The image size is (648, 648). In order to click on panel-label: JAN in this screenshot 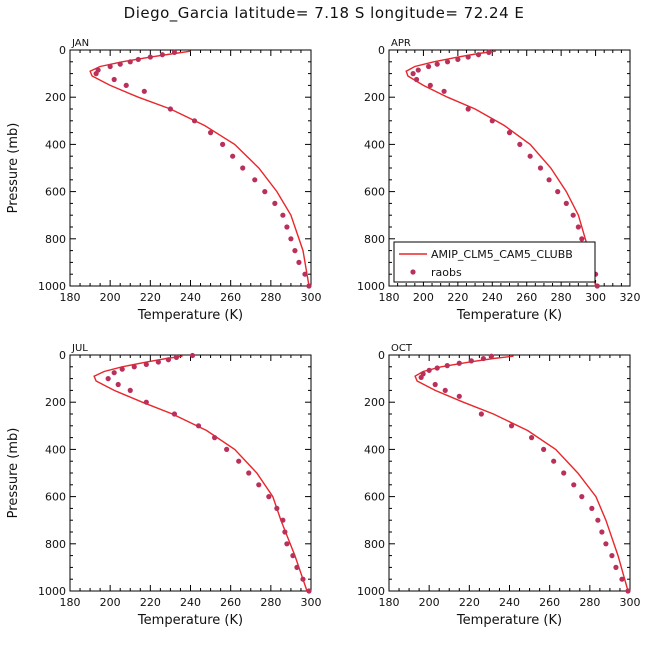, I will do `click(80, 43)`.